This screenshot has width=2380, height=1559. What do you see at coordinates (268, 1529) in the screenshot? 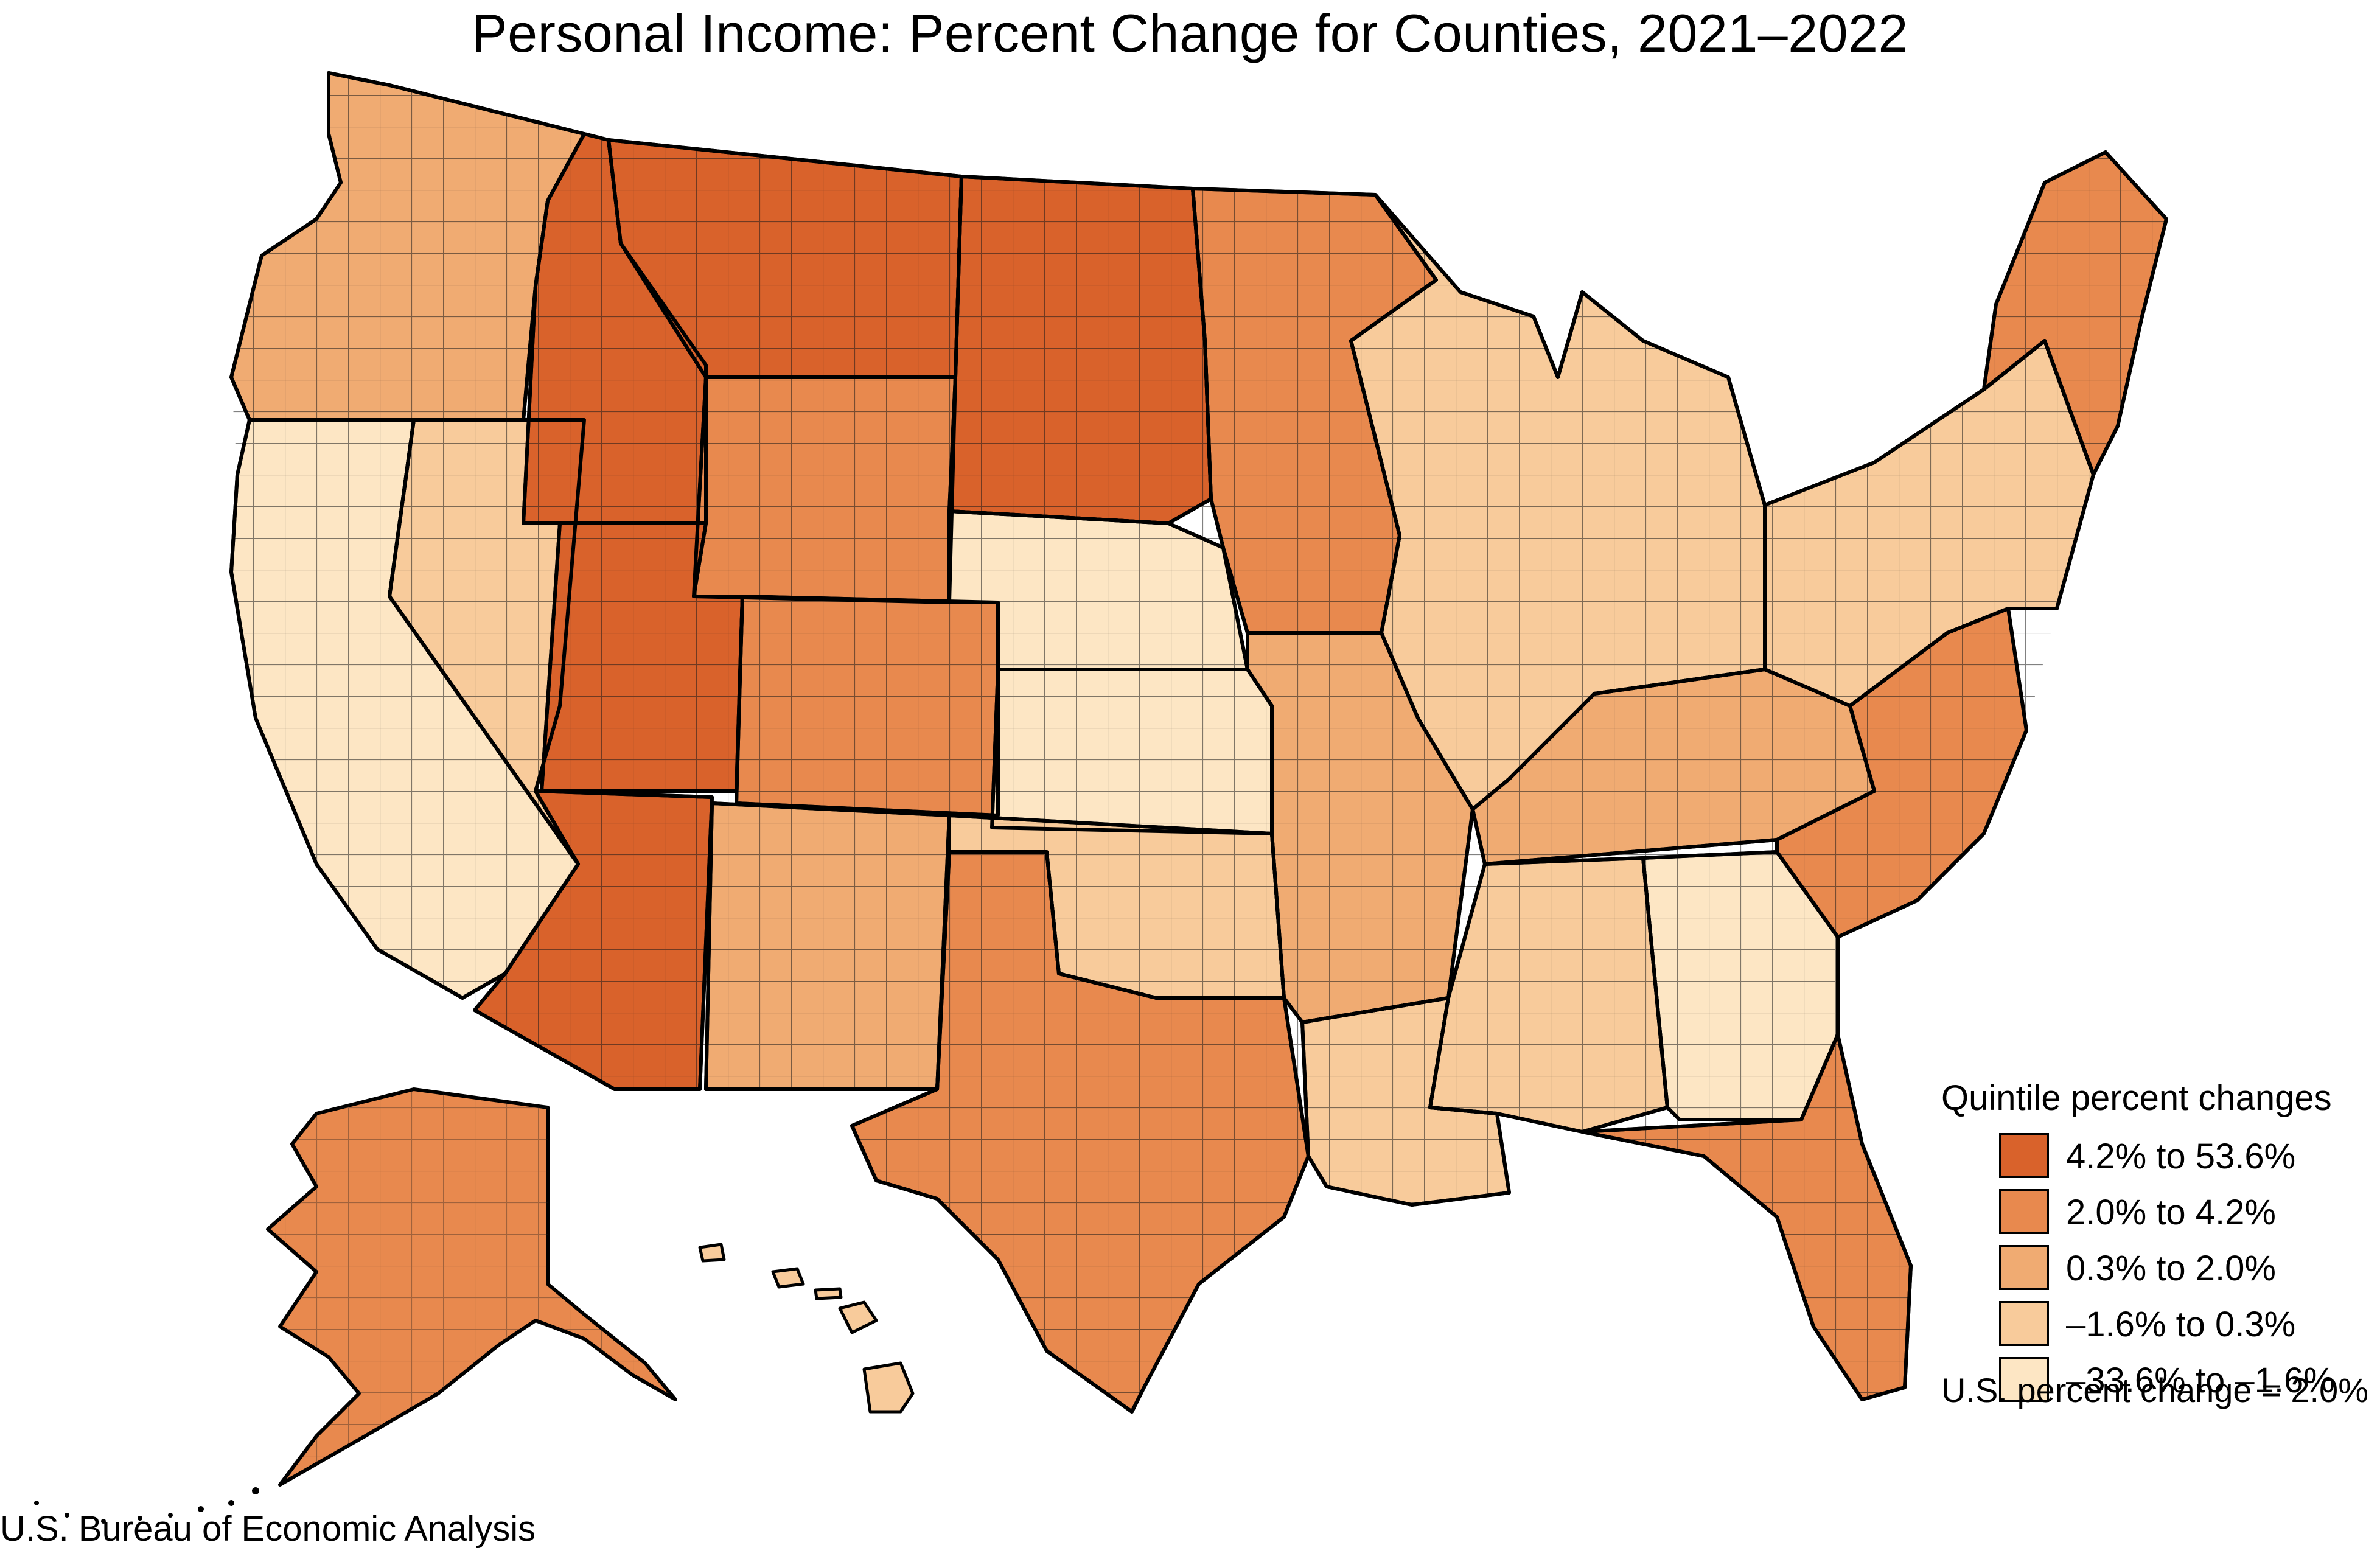
I see `source-credit: U.S. Bureau of Economic Analysis` at bounding box center [268, 1529].